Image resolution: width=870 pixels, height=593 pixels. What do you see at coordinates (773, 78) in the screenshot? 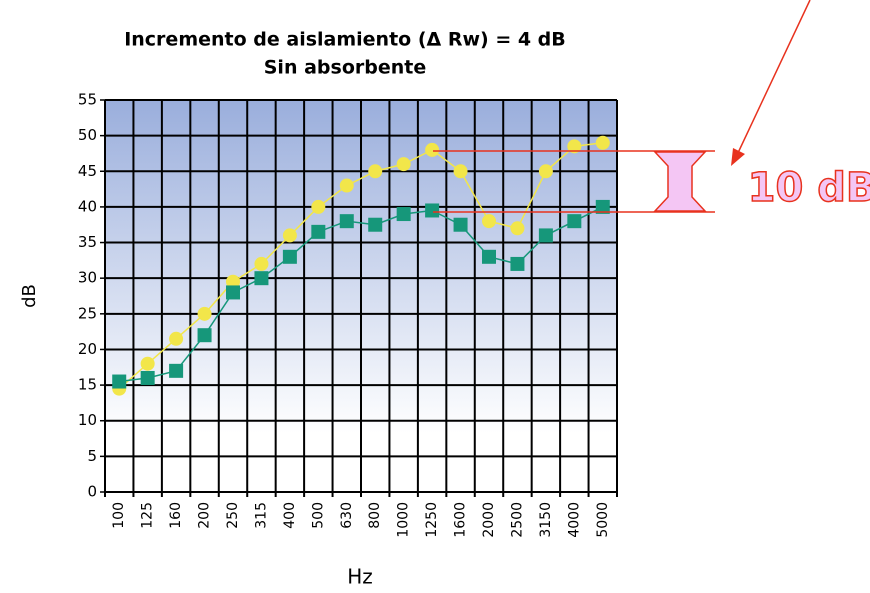
I see `pointer-arrow` at bounding box center [773, 78].